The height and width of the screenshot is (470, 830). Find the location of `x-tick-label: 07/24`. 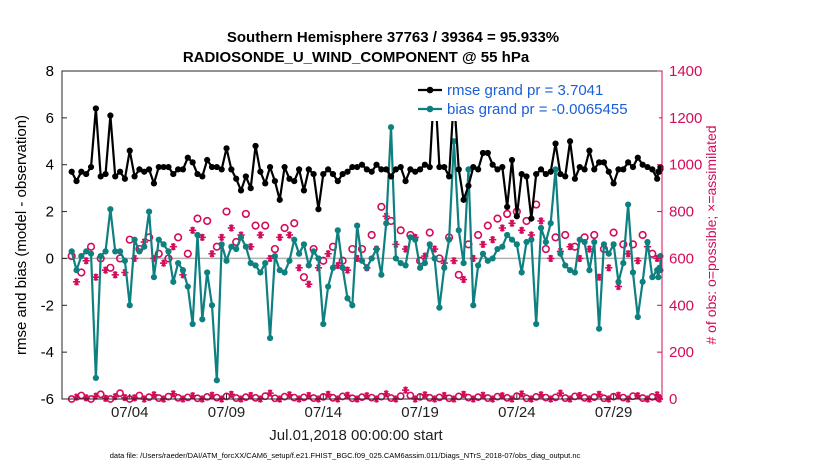

x-tick-label: 07/24 is located at coordinates (517, 412).